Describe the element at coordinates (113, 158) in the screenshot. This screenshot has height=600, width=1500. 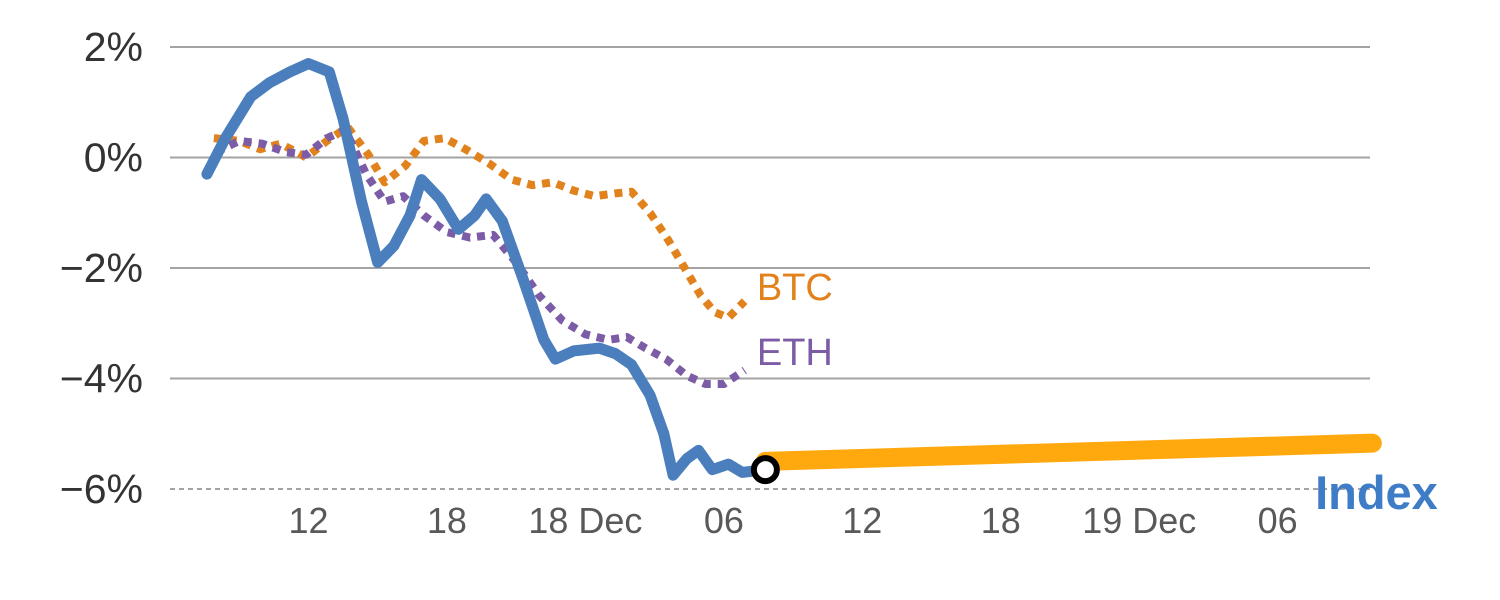
I see `y-axis-tick-label: 0%` at that location.